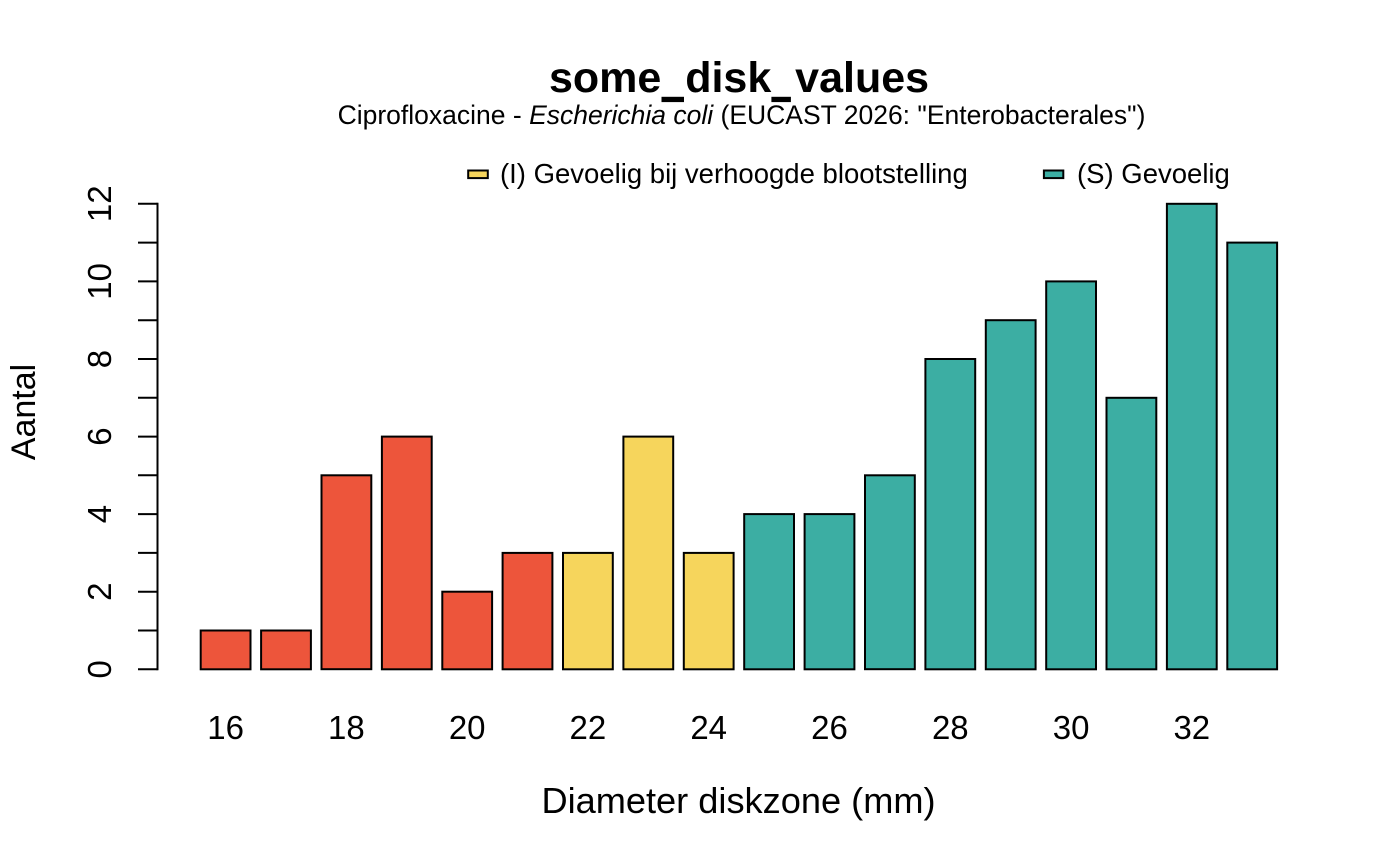 The width and height of the screenshot is (1400, 866). Describe the element at coordinates (99, 669) in the screenshot. I see `svg-text: 0` at that location.